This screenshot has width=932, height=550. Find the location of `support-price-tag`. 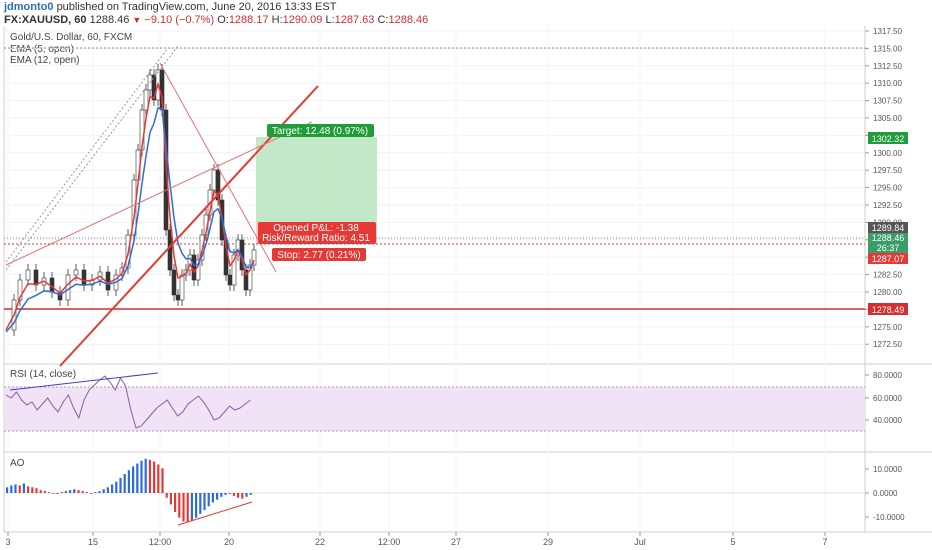

support-price-tag is located at coordinates (888, 309).